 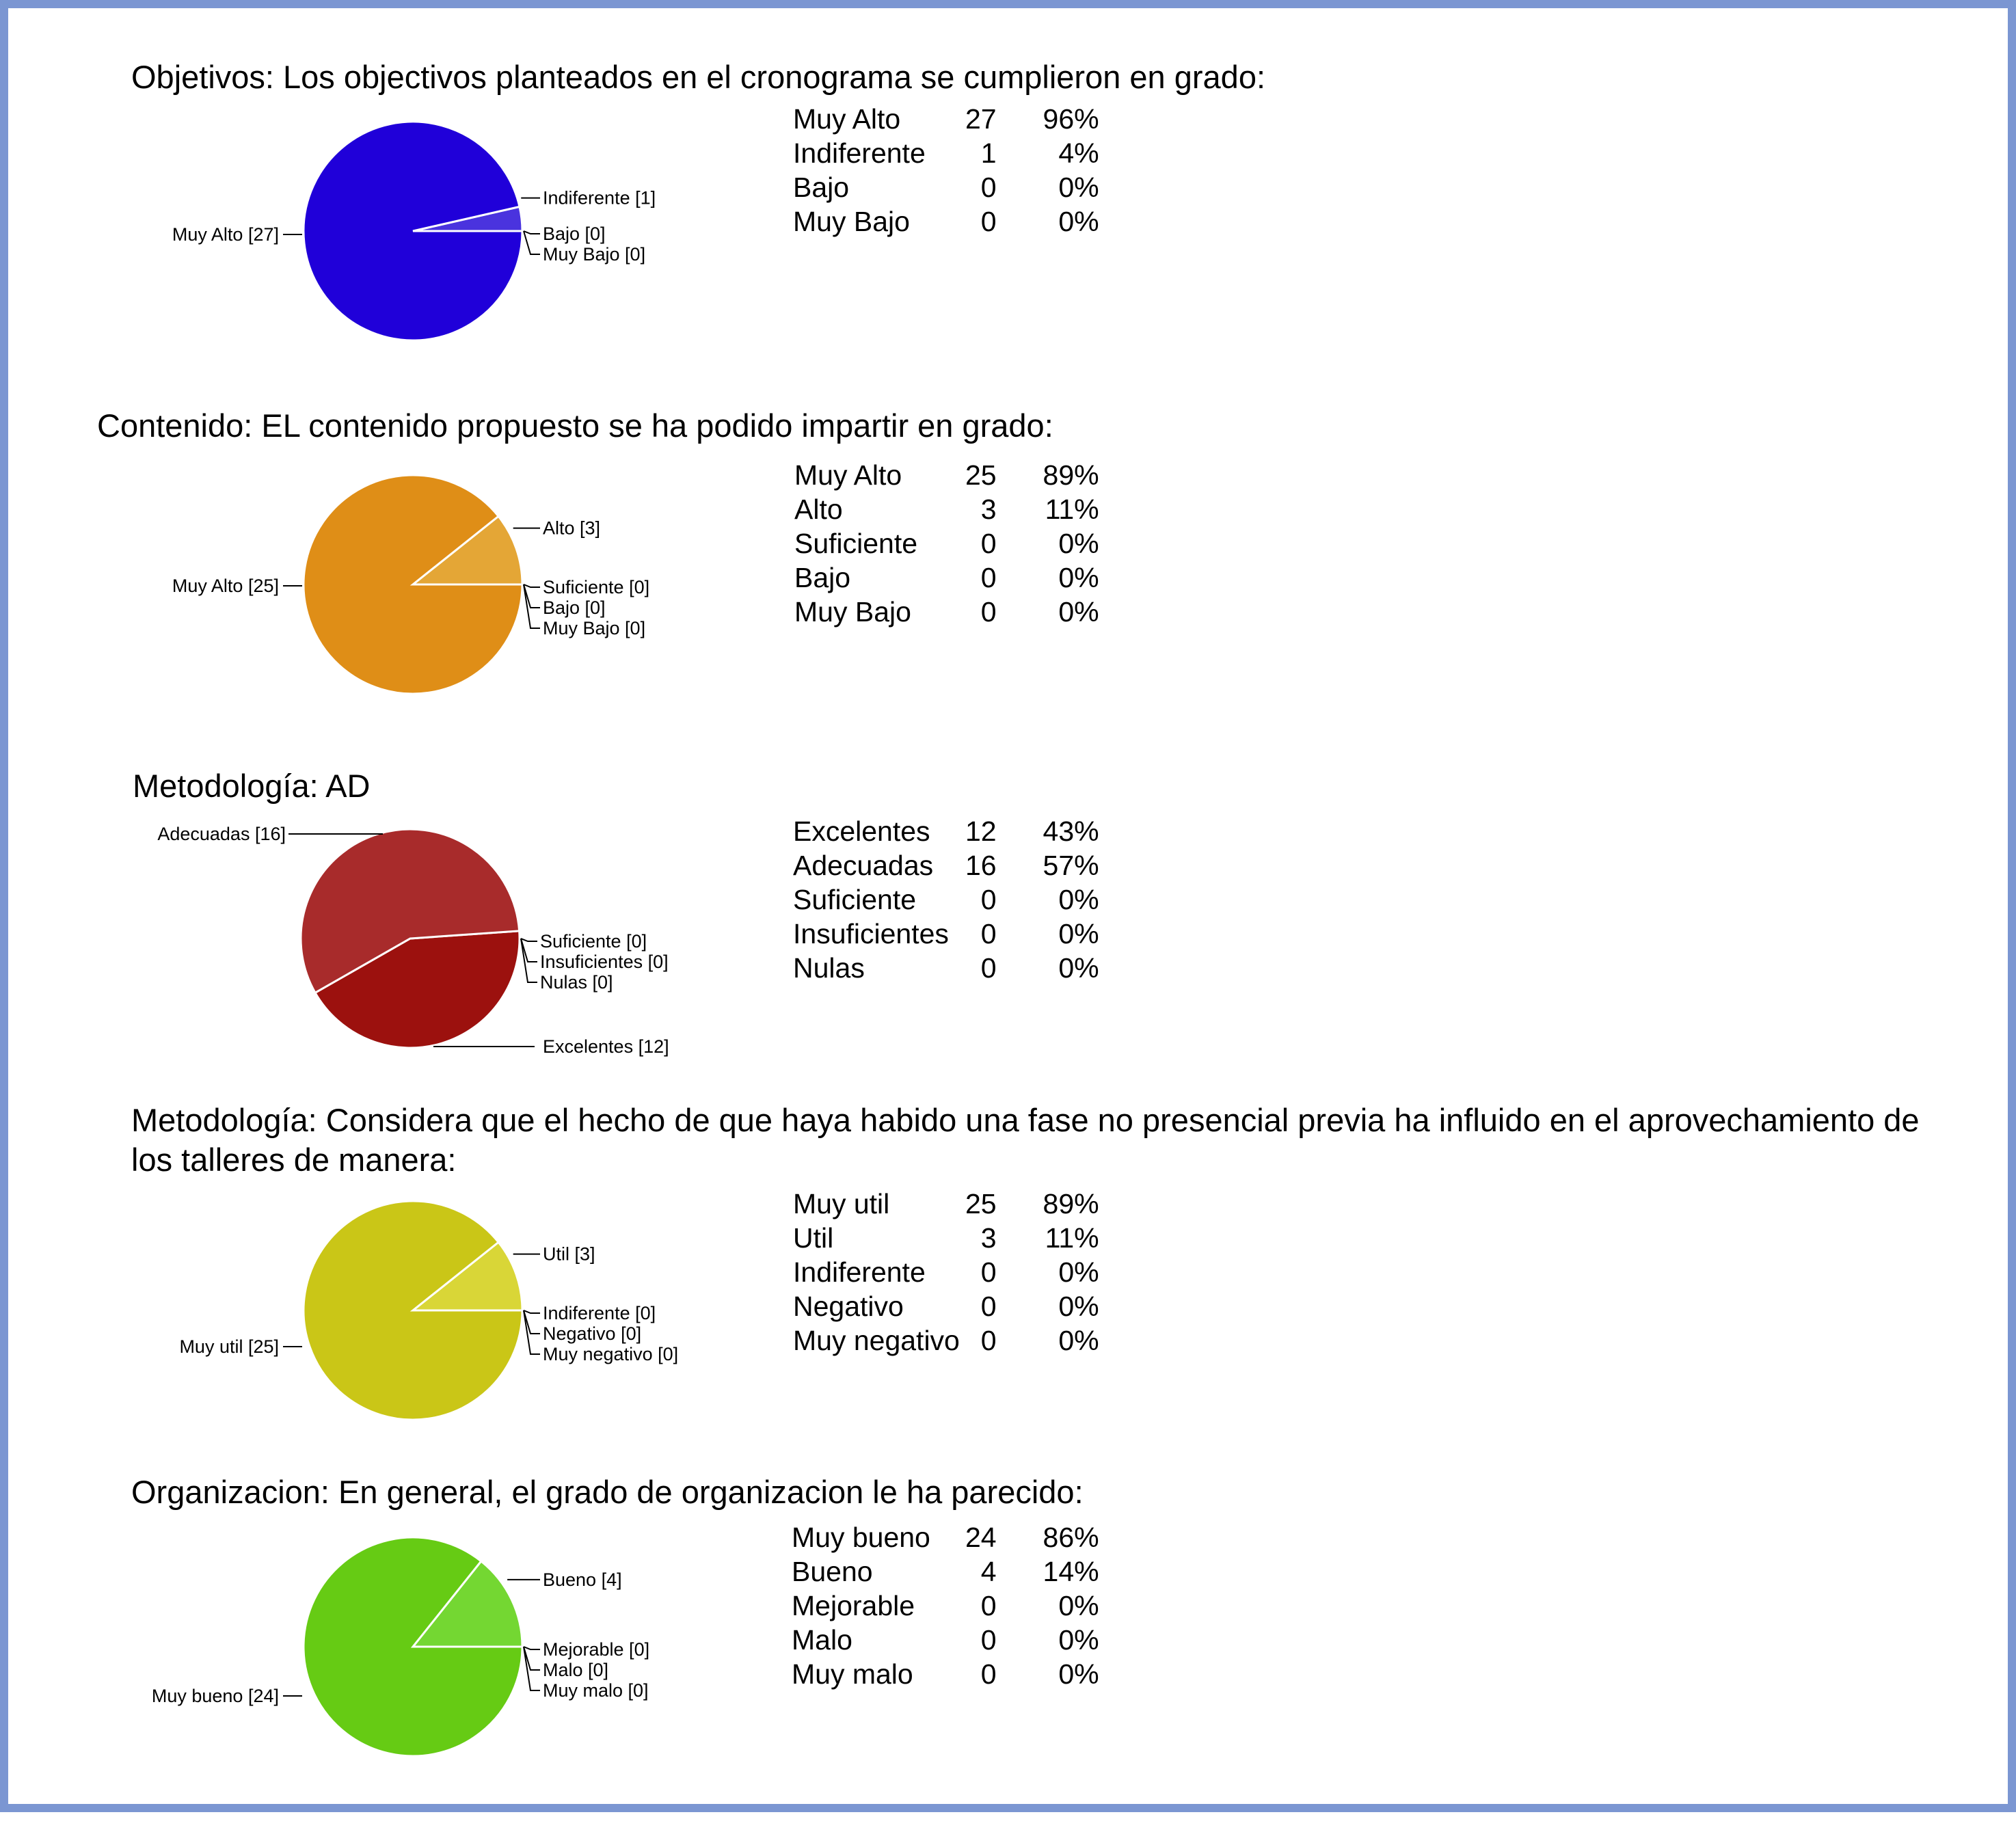 I want to click on stats-row: Muy util 25 89%, so click(x=946, y=1204).